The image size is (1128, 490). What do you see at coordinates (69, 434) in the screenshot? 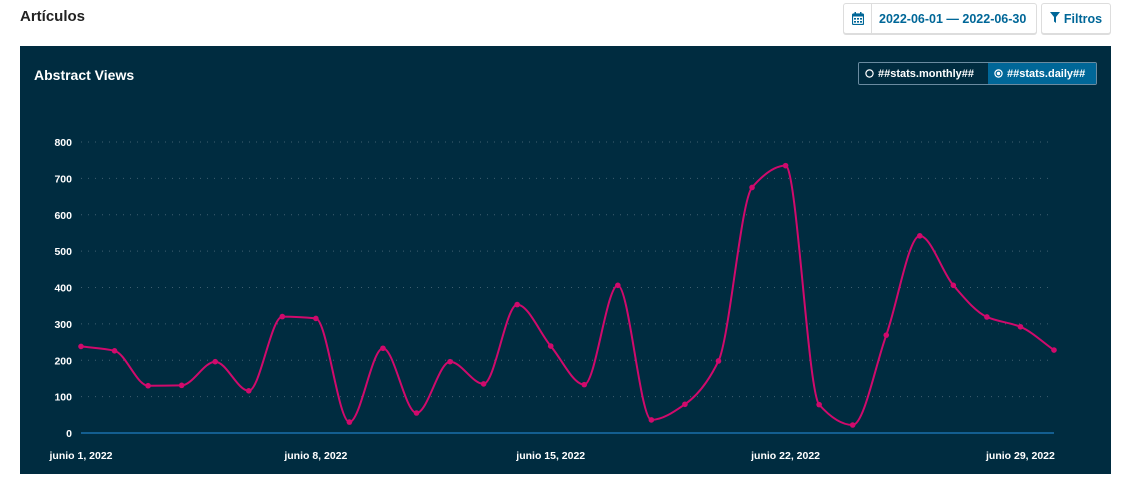
I see `y-tick-label: 0` at bounding box center [69, 434].